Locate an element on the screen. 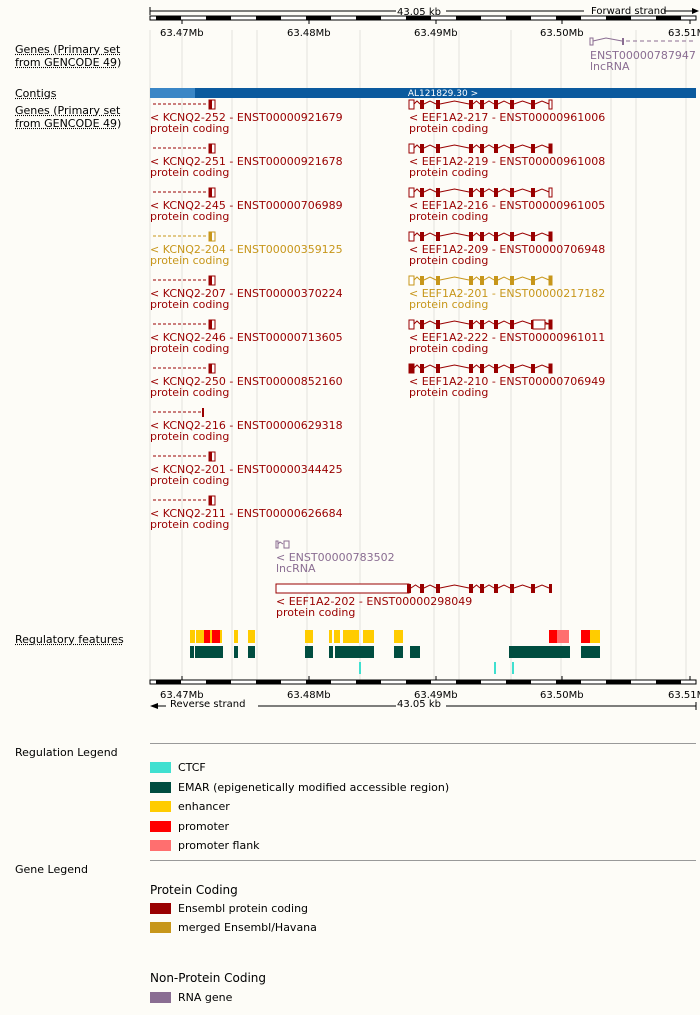 The height and width of the screenshot is (1015, 700). track-label-genes-top: Genes (Primary set from GENCODE 49) is located at coordinates (68, 56).